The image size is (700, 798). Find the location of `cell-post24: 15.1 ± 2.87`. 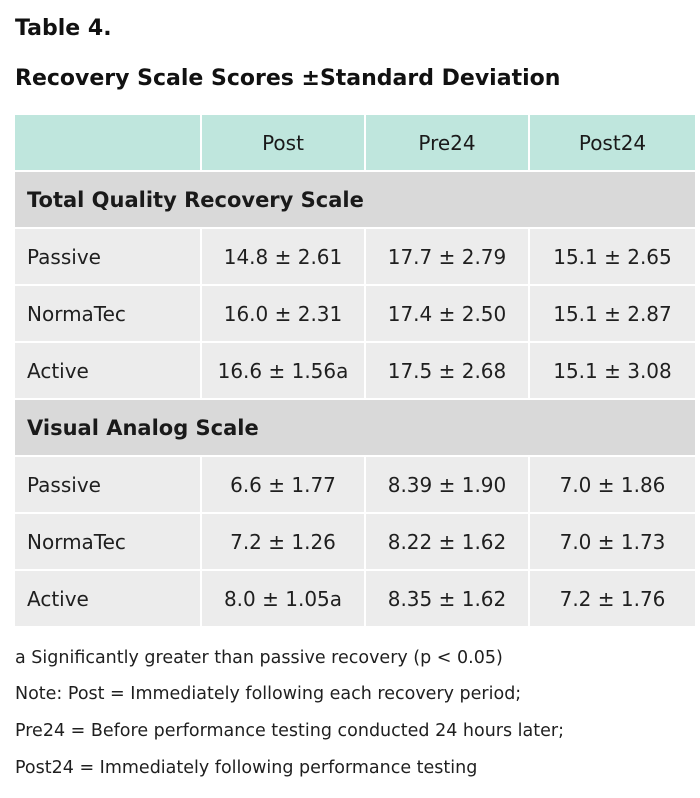

cell-post24: 15.1 ± 2.87 is located at coordinates (612, 314).